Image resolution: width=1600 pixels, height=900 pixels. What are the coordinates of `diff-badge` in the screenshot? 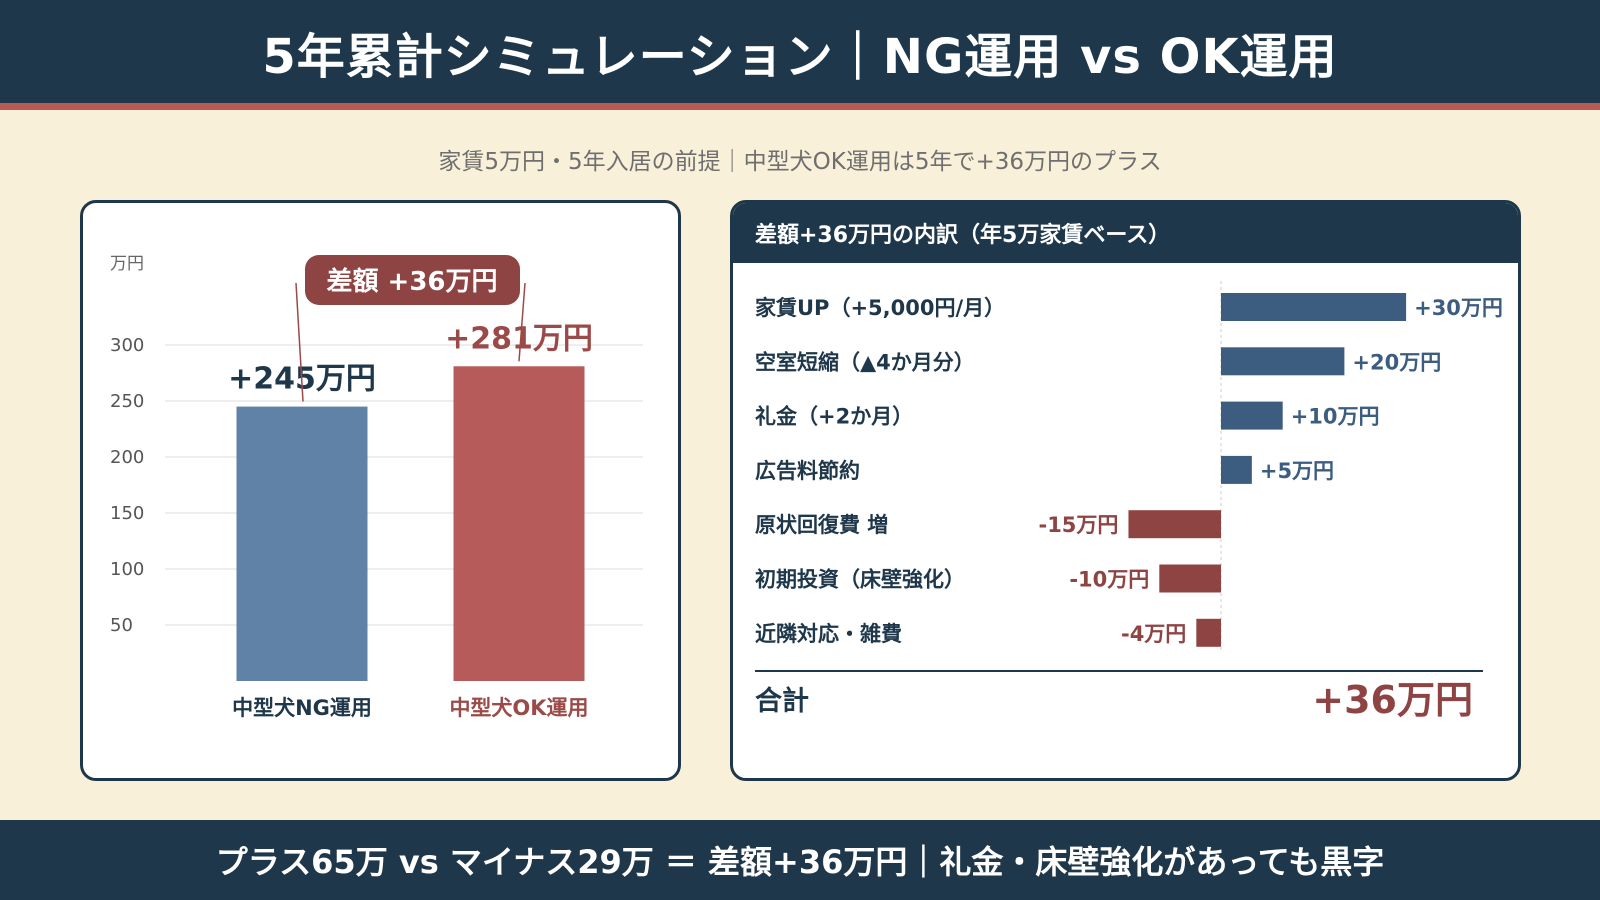 It's located at (412, 280).